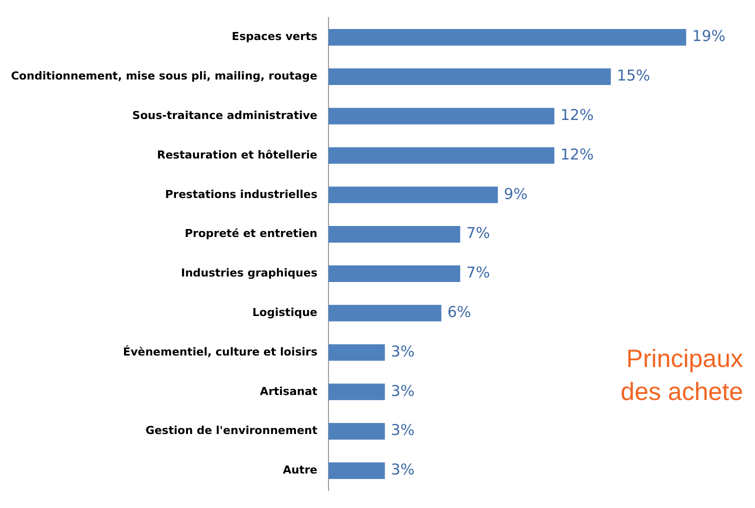 This screenshot has width=755, height=508. Describe the element at coordinates (300, 470) in the screenshot. I see `y-tick-label: Autre` at that location.